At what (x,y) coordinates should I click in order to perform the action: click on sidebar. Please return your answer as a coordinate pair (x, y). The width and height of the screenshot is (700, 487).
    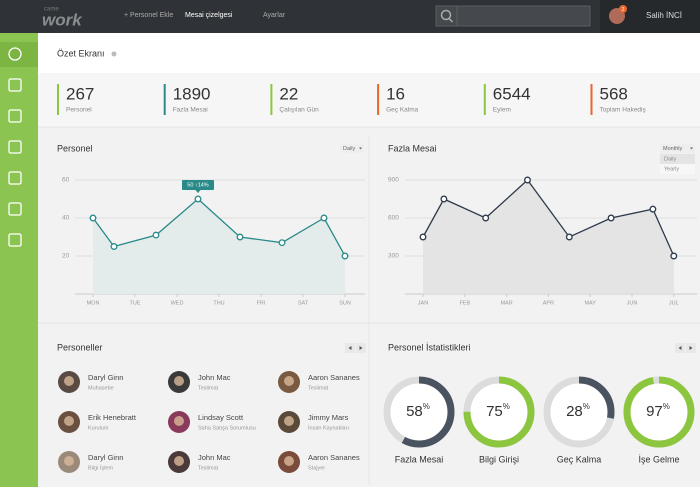
    Looking at the image, I should click on (19, 260).